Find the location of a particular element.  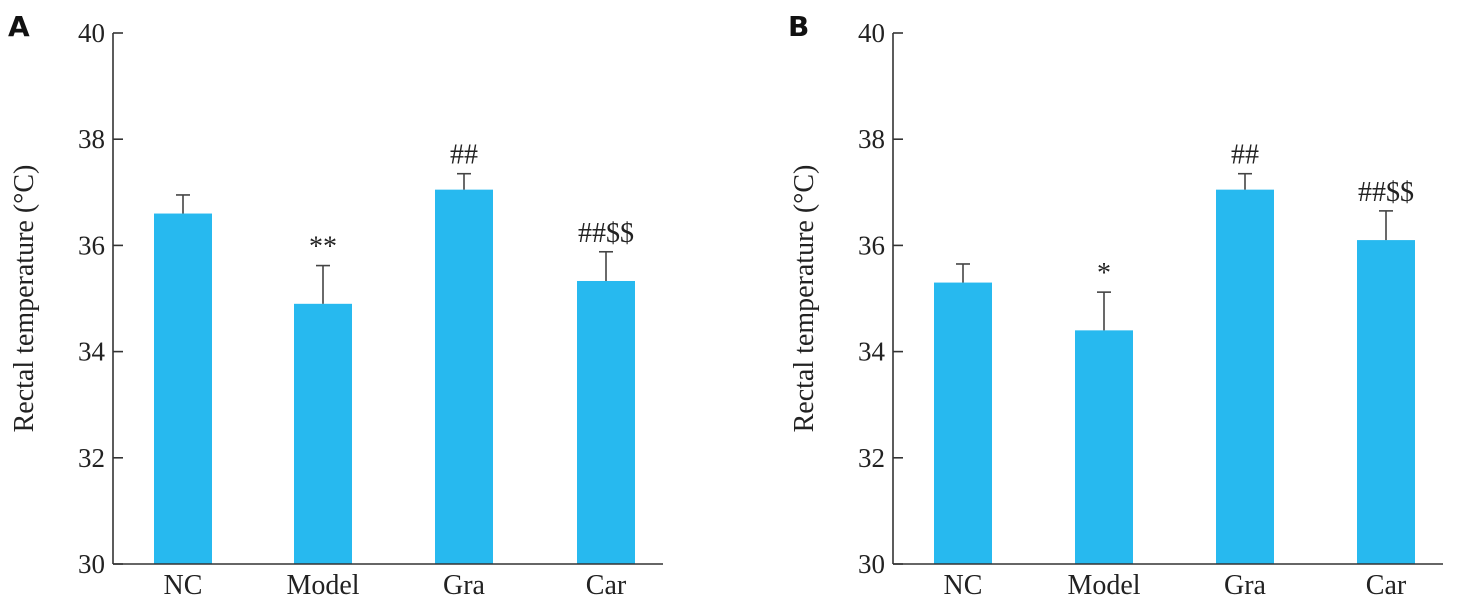

significance-annotation: ** is located at coordinates (323, 247).